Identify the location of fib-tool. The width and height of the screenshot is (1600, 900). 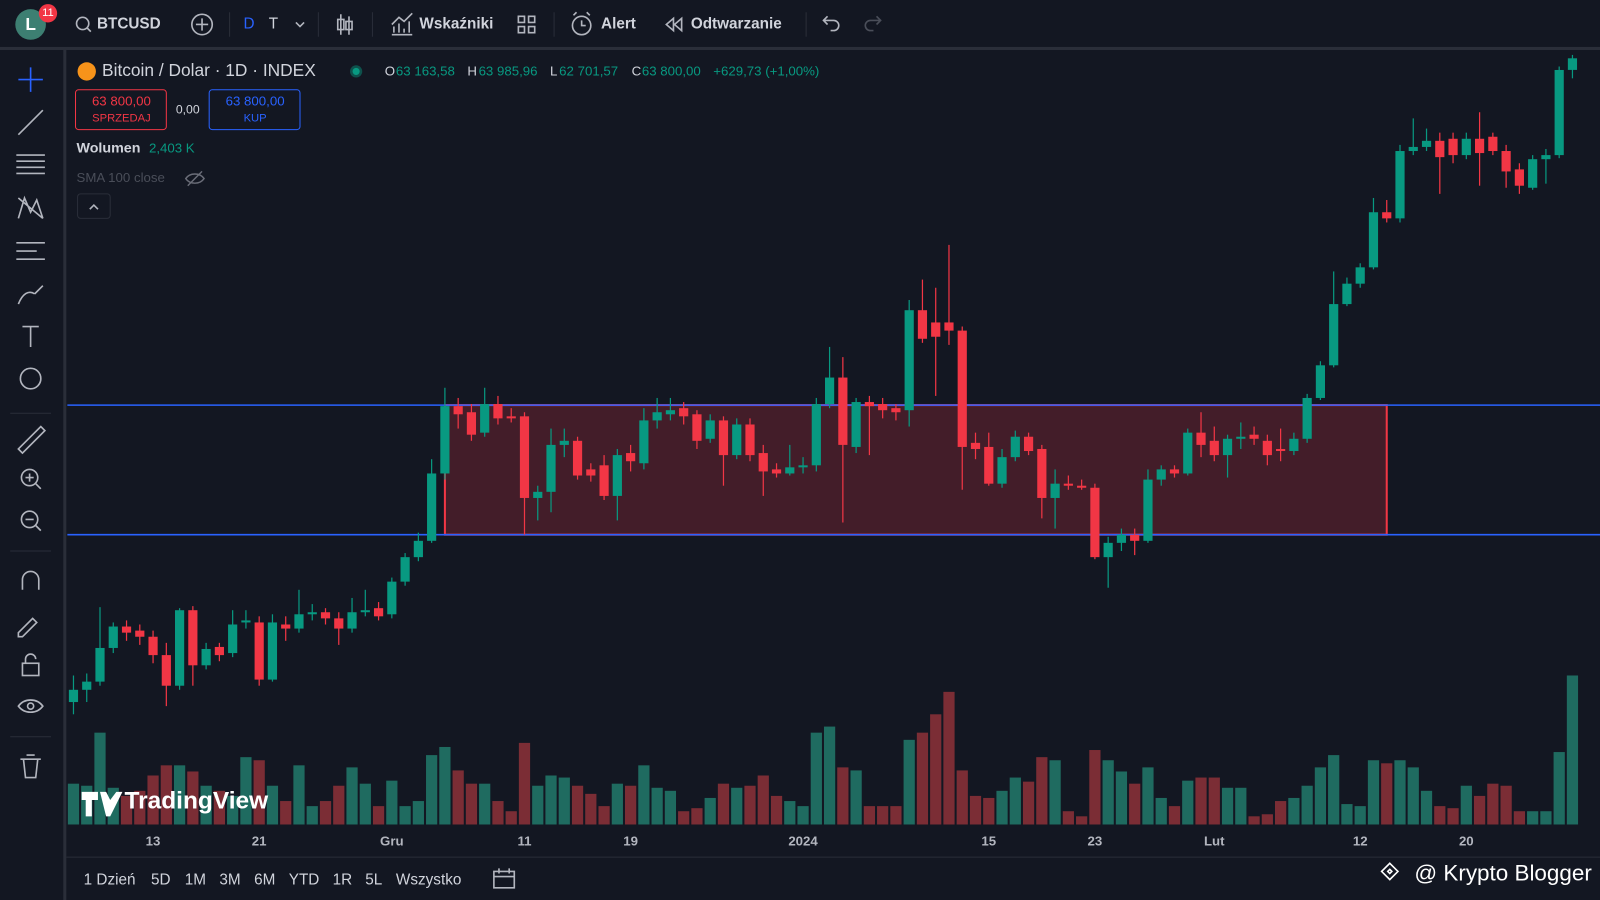
(30, 164).